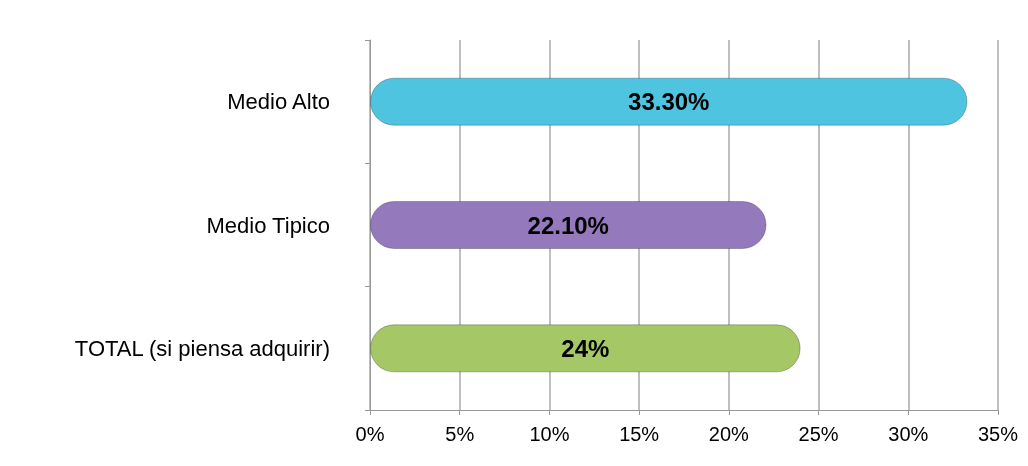 The width and height of the screenshot is (1028, 466). What do you see at coordinates (908, 434) in the screenshot?
I see `x-tick-label: 30%` at bounding box center [908, 434].